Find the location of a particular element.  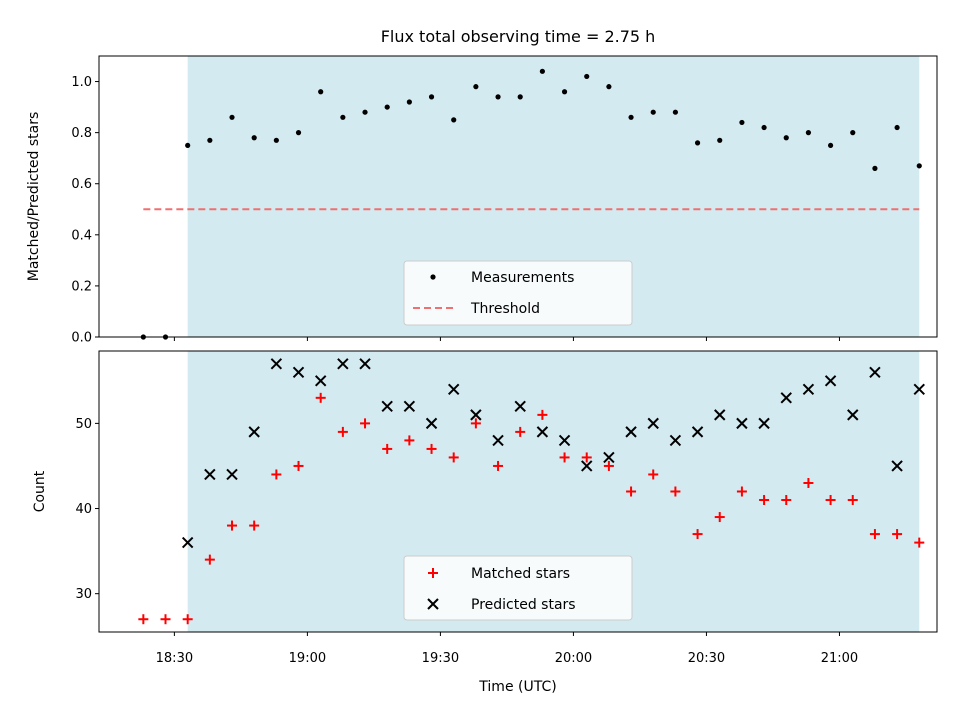

chart-title: Flux total observing time = 2.75 h is located at coordinates (518, 36).